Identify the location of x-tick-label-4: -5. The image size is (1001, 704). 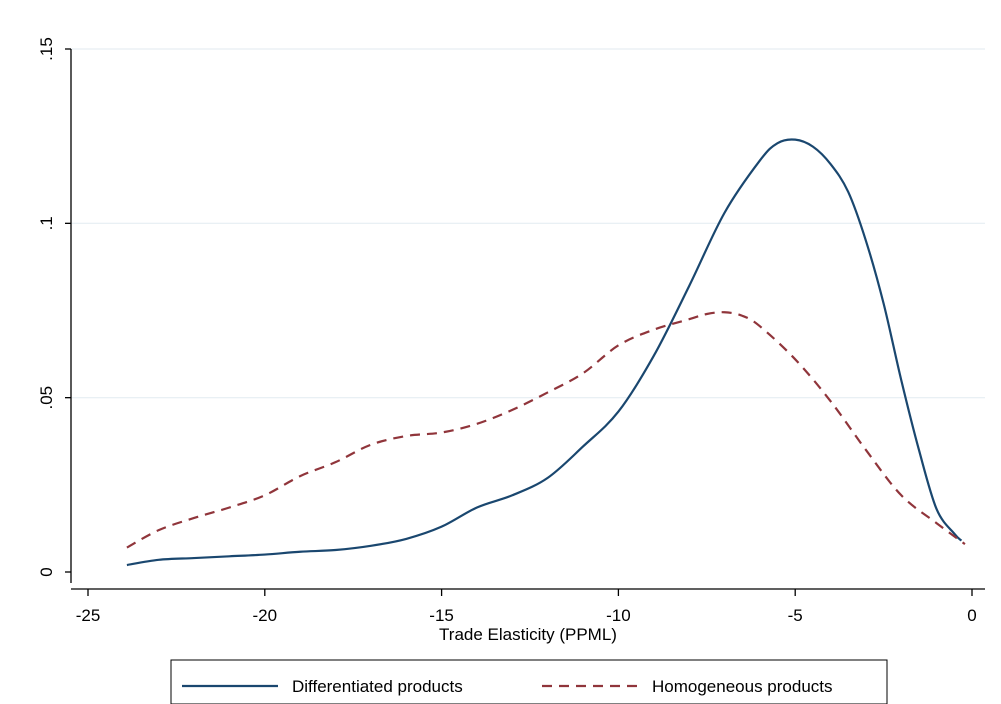
(795, 615).